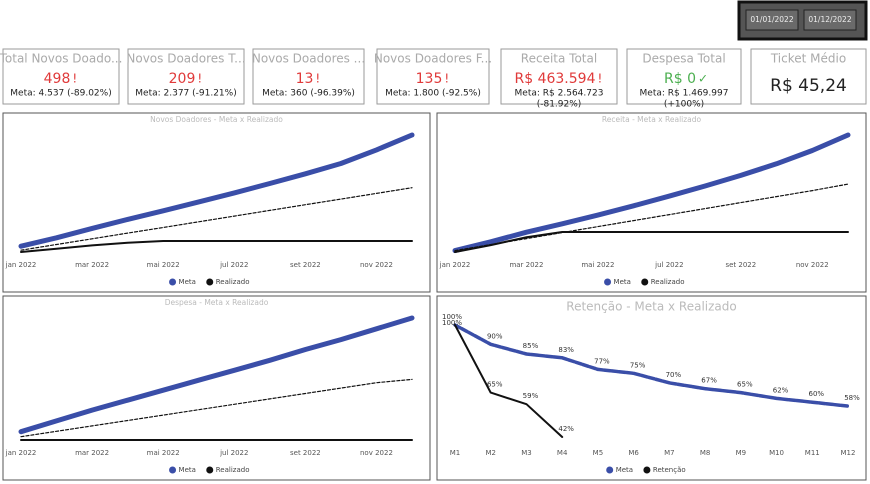 The width and height of the screenshot is (870, 484). Describe the element at coordinates (703, 79) in the screenshot. I see `kpi-icon: ✓` at that location.